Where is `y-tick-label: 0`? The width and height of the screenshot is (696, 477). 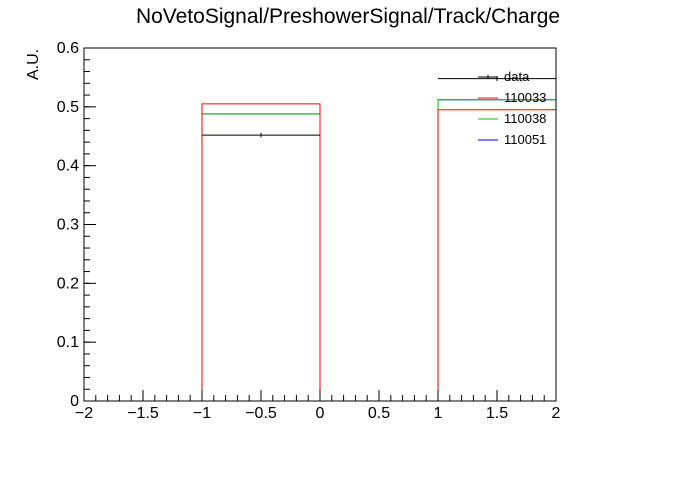
y-tick-label: 0 is located at coordinates (74, 401).